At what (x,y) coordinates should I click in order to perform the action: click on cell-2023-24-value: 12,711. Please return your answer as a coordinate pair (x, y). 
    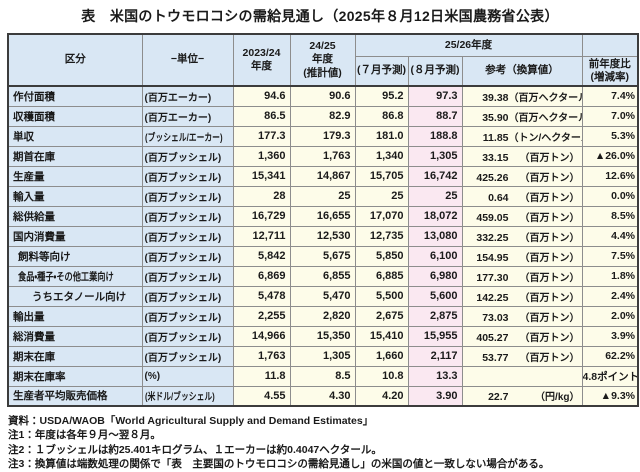
    Looking at the image, I should click on (261, 236).